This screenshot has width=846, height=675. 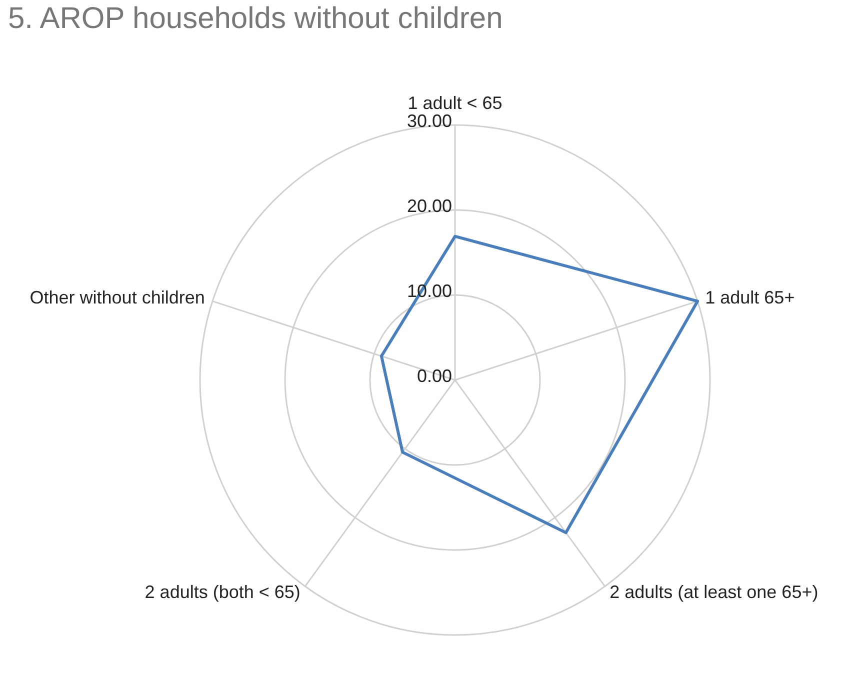 What do you see at coordinates (750, 298) in the screenshot?
I see `spoke-label: 1 adult 65+` at bounding box center [750, 298].